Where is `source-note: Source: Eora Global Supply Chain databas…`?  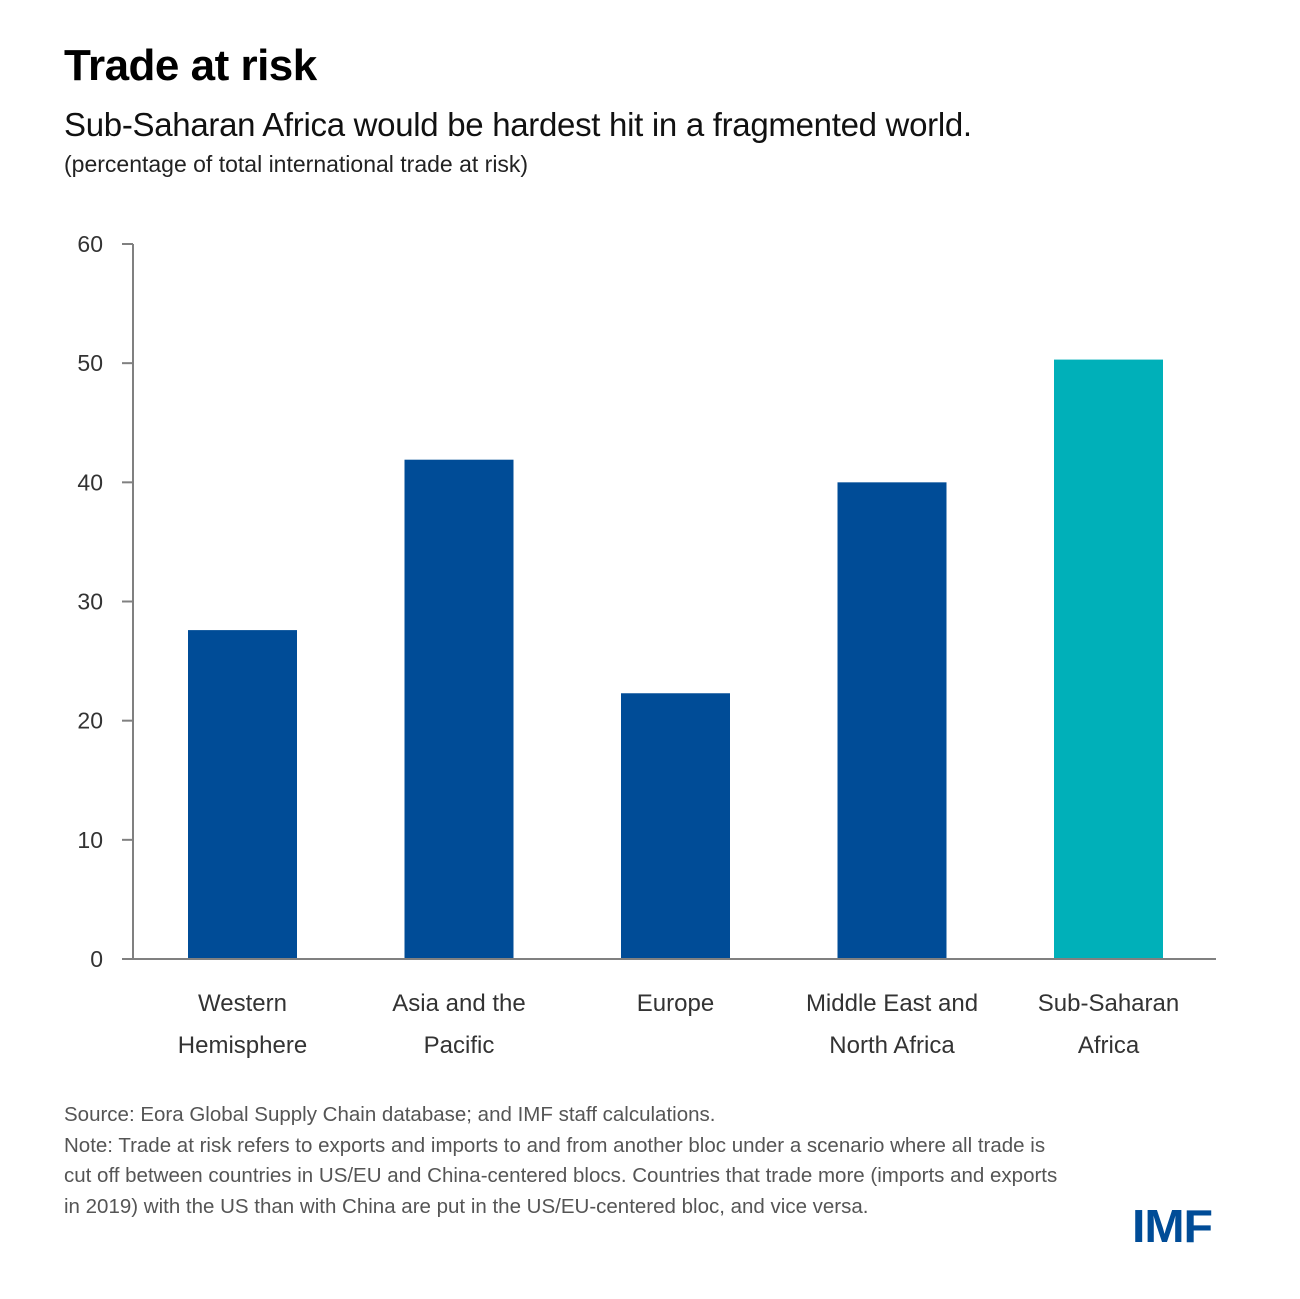 source-note: Source: Eora Global Supply Chain databas… is located at coordinates (390, 1114).